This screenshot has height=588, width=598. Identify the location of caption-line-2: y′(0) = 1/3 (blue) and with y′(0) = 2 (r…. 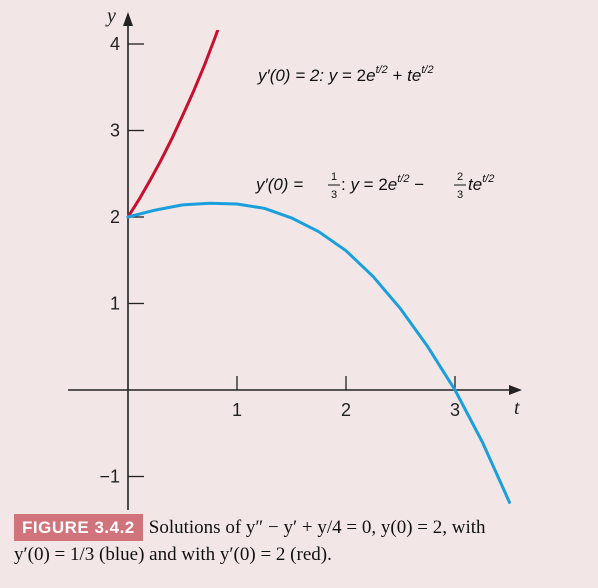
(173, 554).